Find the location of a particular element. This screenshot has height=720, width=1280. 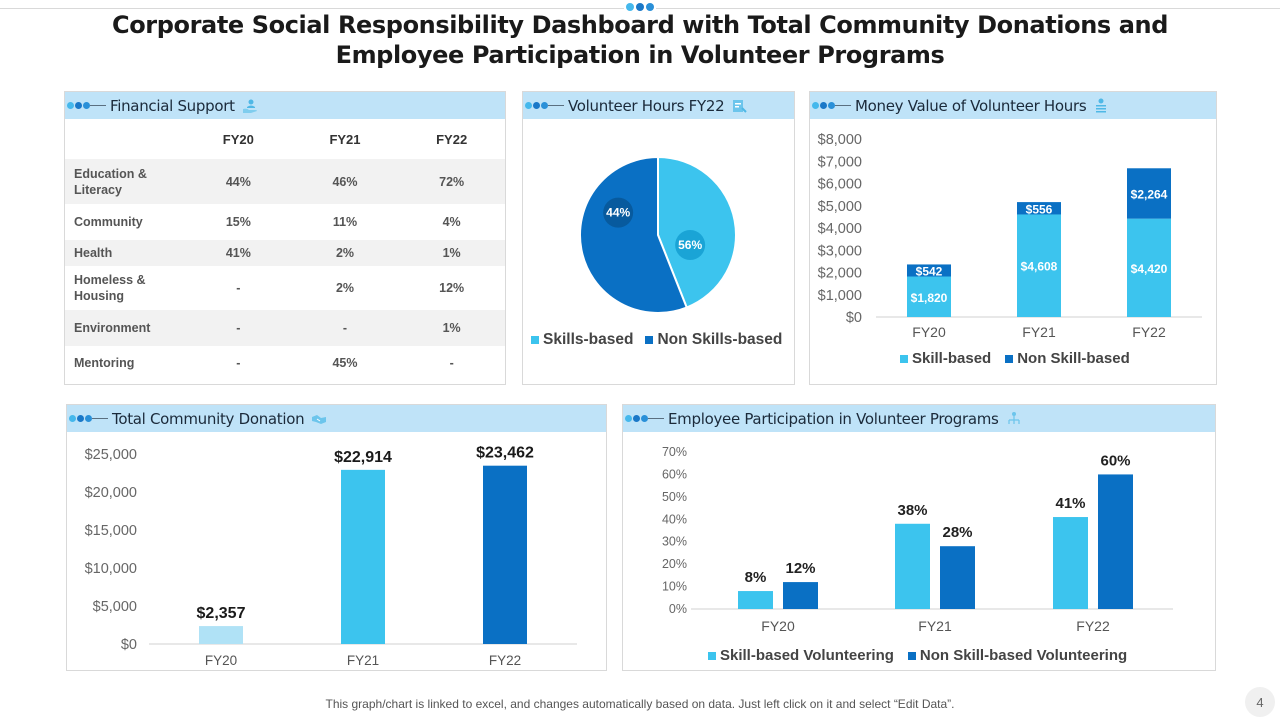

y-tick-label: 50% is located at coordinates (674, 497).